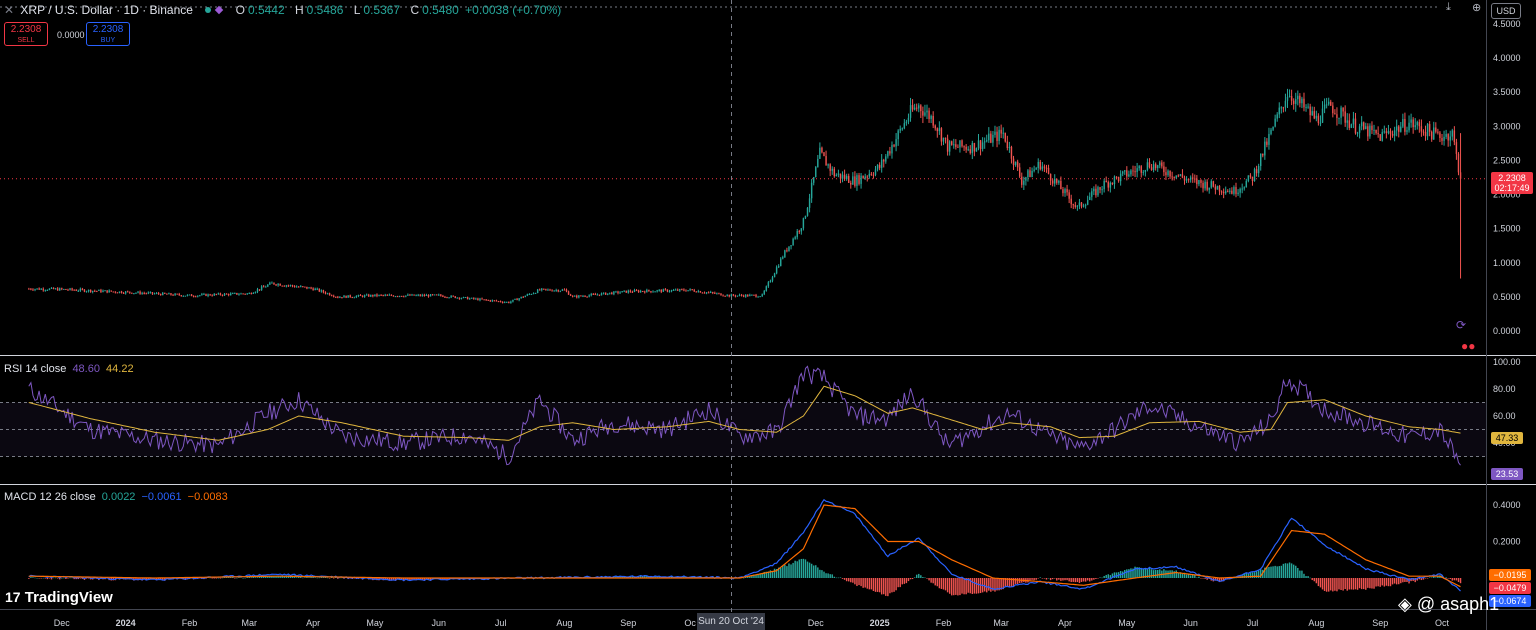 This screenshot has height=630, width=1536. I want to click on settings-icon: ⊕, so click(1477, 8).